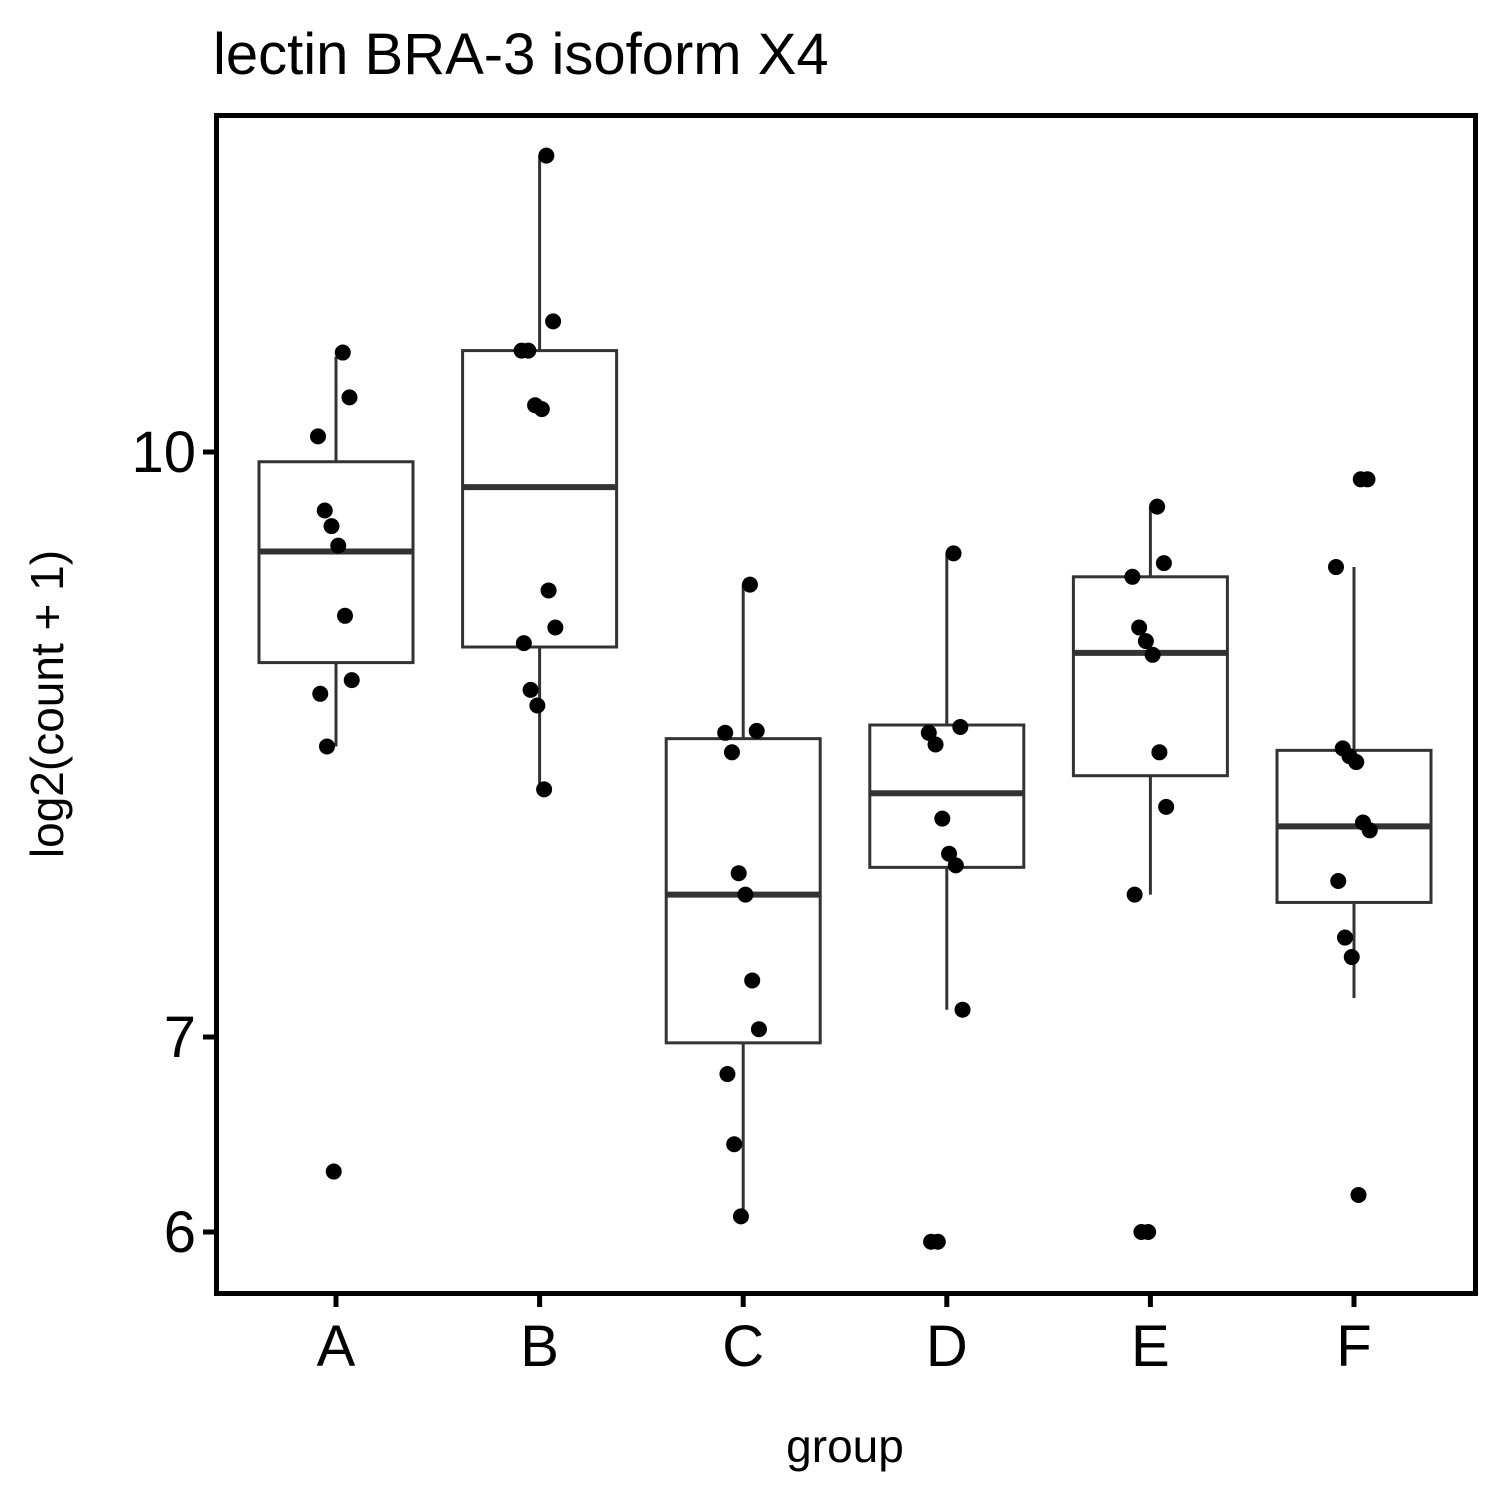  I want to click on x-tick-label: F, so click(1353, 1346).